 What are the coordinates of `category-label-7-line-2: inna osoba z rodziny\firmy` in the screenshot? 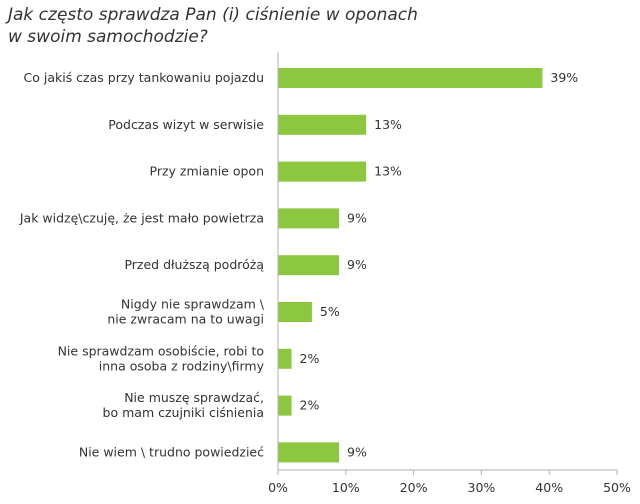 It's located at (182, 365).